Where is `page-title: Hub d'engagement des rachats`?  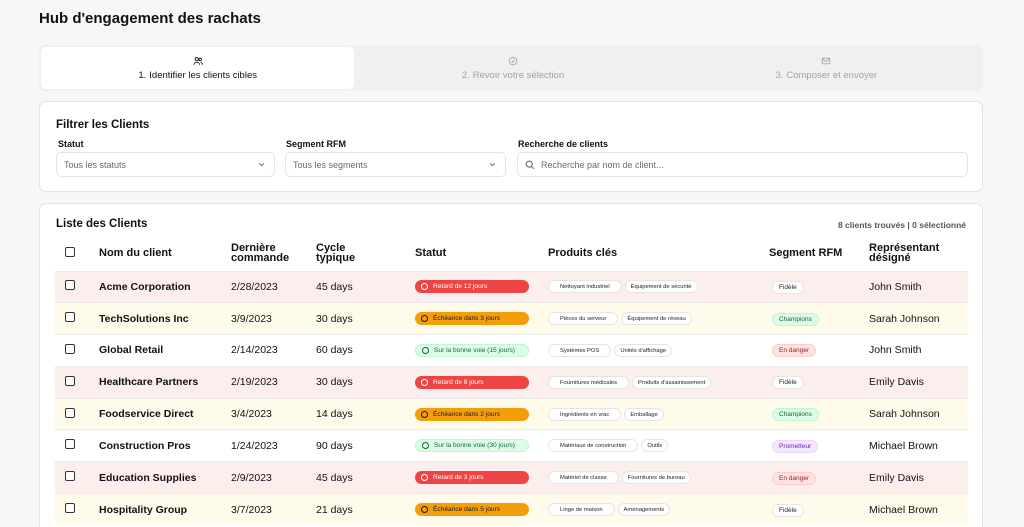 page-title: Hub d'engagement des rachats is located at coordinates (150, 18).